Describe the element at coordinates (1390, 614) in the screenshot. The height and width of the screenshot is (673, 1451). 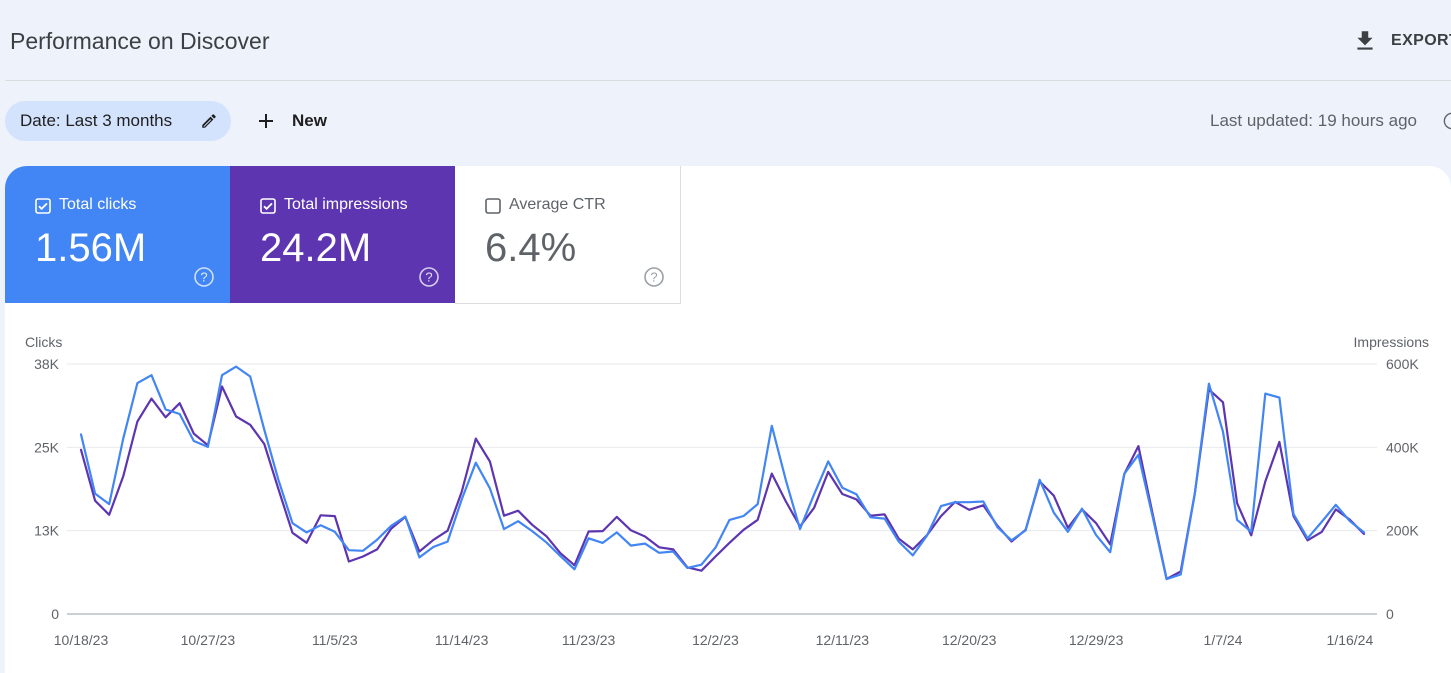
I see `y-right-tick-label: 0` at that location.